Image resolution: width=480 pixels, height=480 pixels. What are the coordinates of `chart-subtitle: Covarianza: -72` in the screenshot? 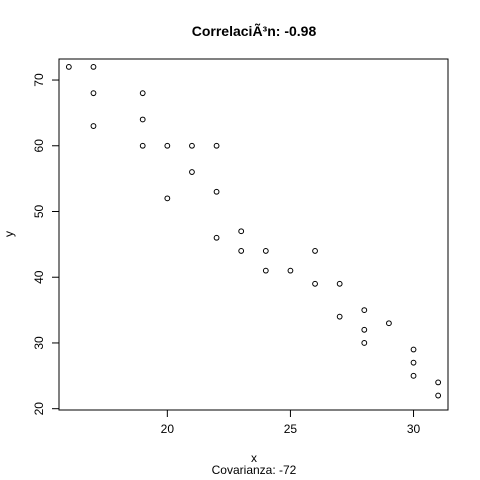 It's located at (254, 470).